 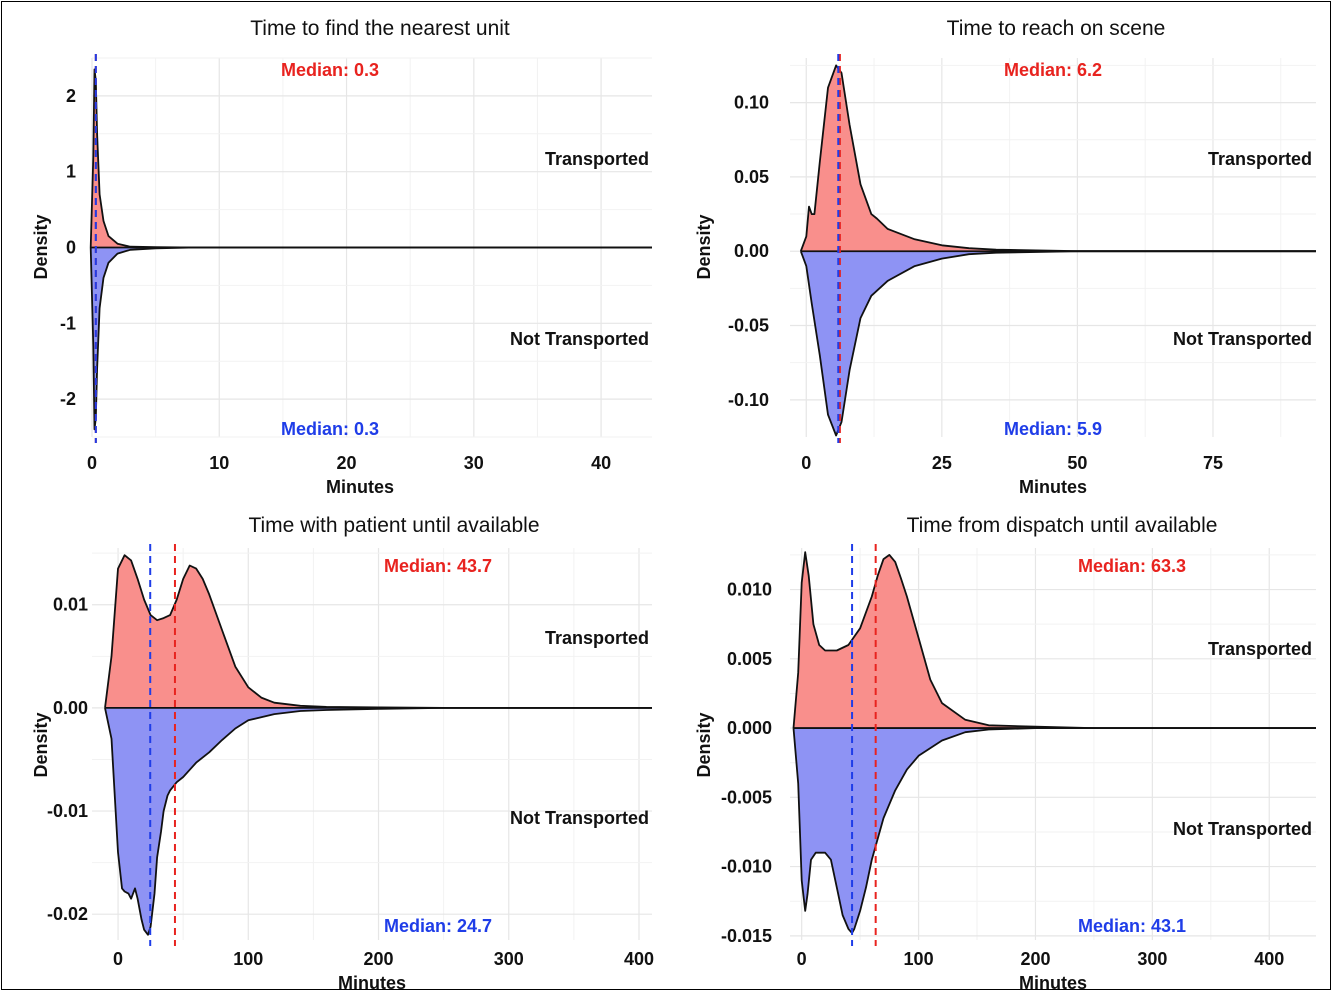 I want to click on panel-title: Time with patient until available, so click(x=393, y=525).